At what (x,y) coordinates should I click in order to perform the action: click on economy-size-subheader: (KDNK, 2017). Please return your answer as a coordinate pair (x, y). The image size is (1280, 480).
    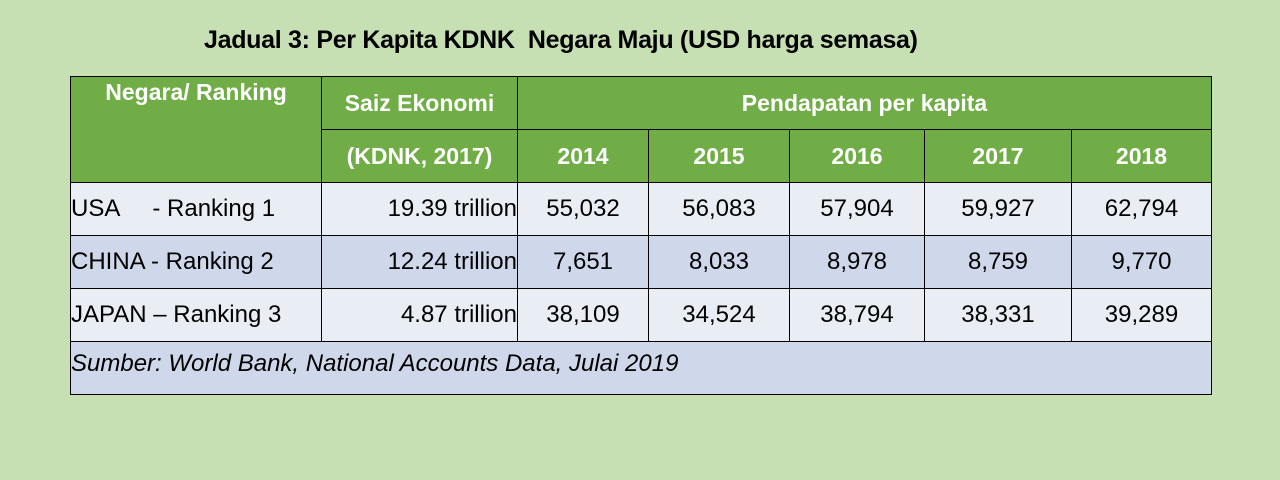
    Looking at the image, I should click on (419, 156).